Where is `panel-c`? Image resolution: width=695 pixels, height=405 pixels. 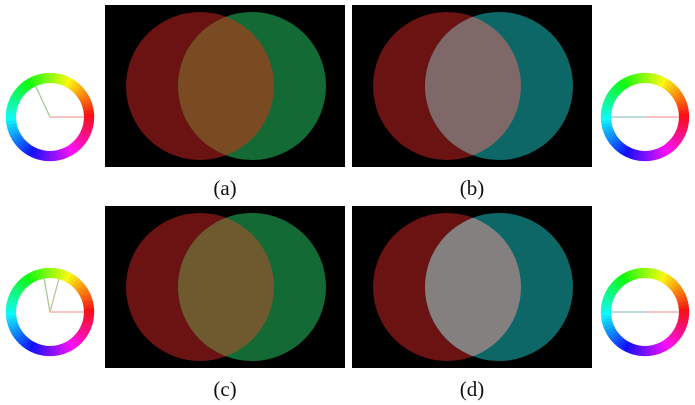 panel-c is located at coordinates (225, 287).